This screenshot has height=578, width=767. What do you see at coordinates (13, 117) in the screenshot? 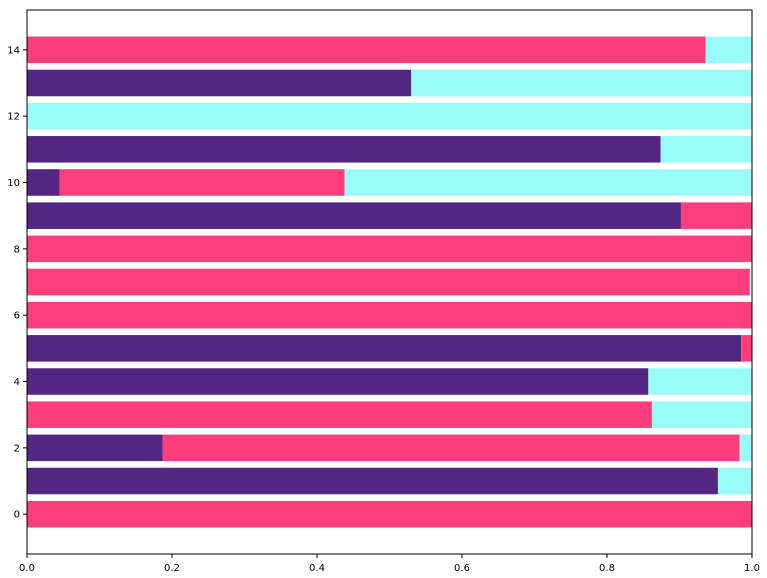
I see `y-tick-label: 12` at bounding box center [13, 117].